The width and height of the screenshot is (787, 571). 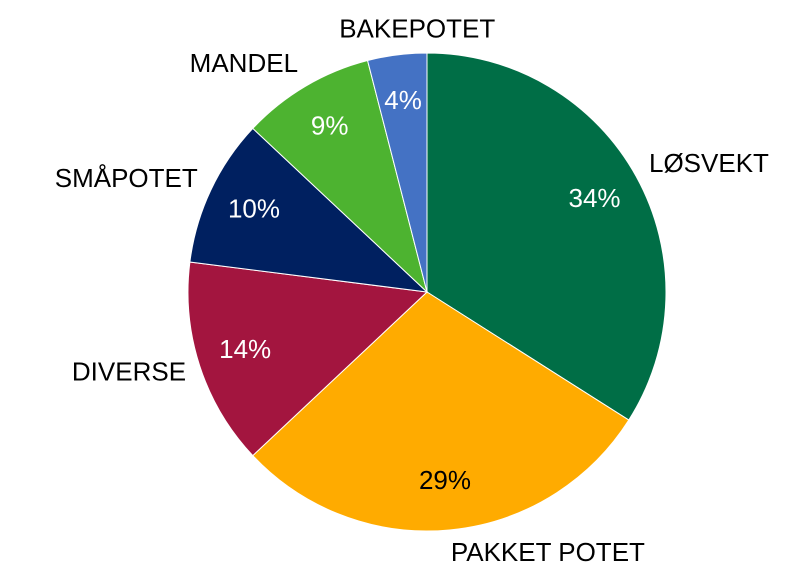 I want to click on category-label: BAKEPOTET, so click(x=417, y=29).